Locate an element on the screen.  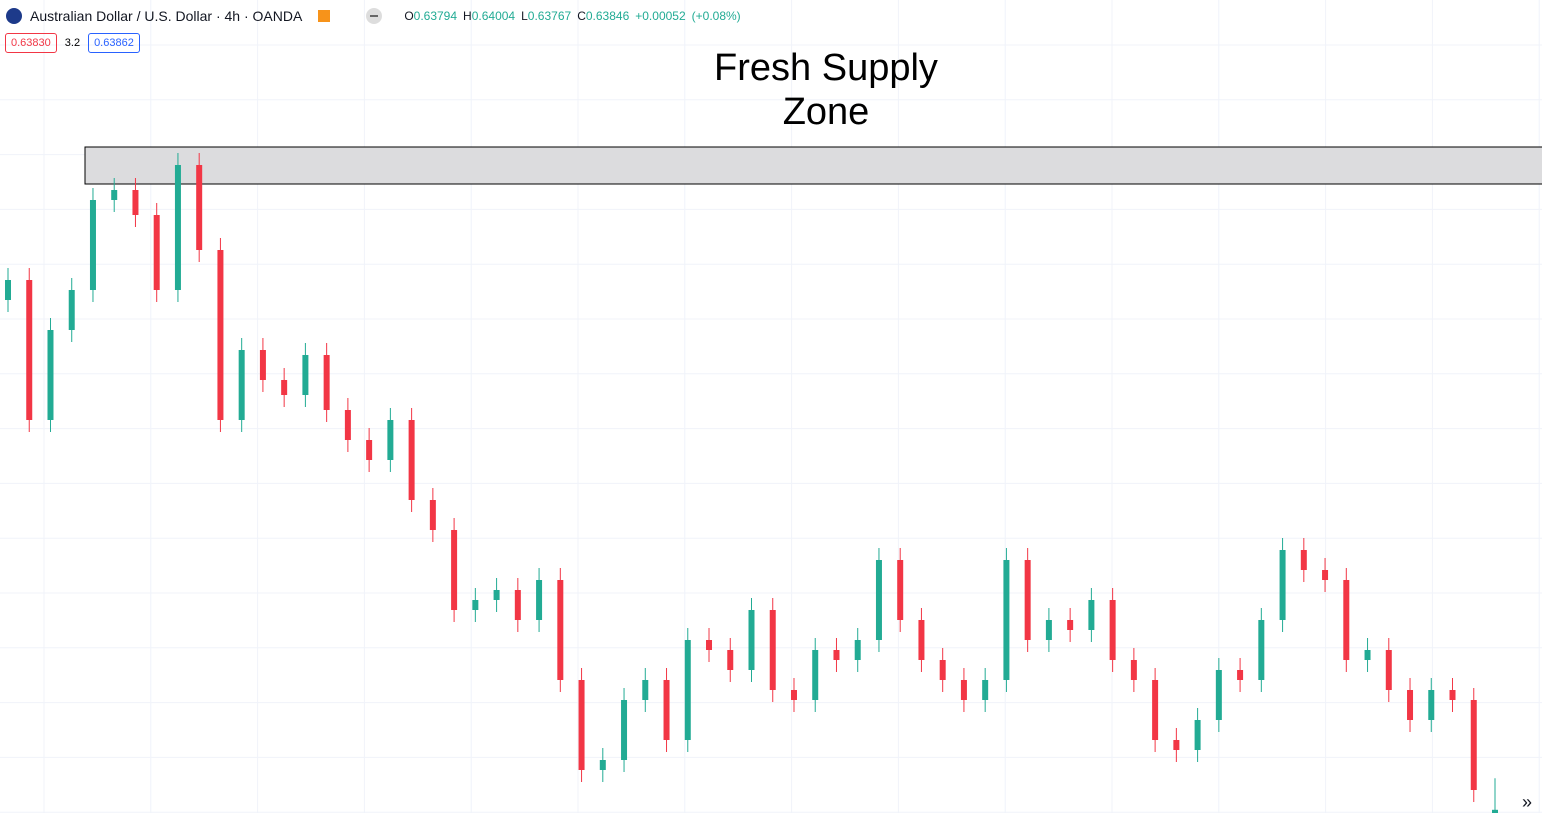
flag-icon is located at coordinates (14, 16).